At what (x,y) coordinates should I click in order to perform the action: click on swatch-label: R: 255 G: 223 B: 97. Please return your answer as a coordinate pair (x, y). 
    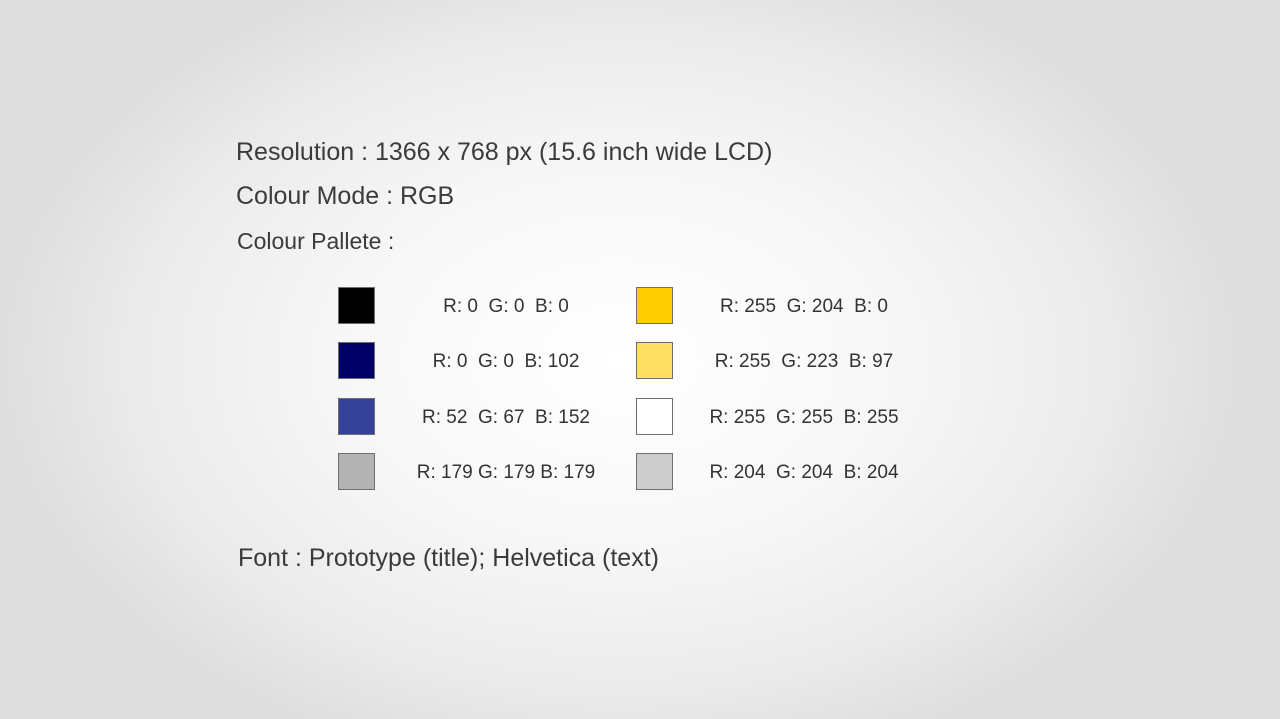
    Looking at the image, I should click on (804, 361).